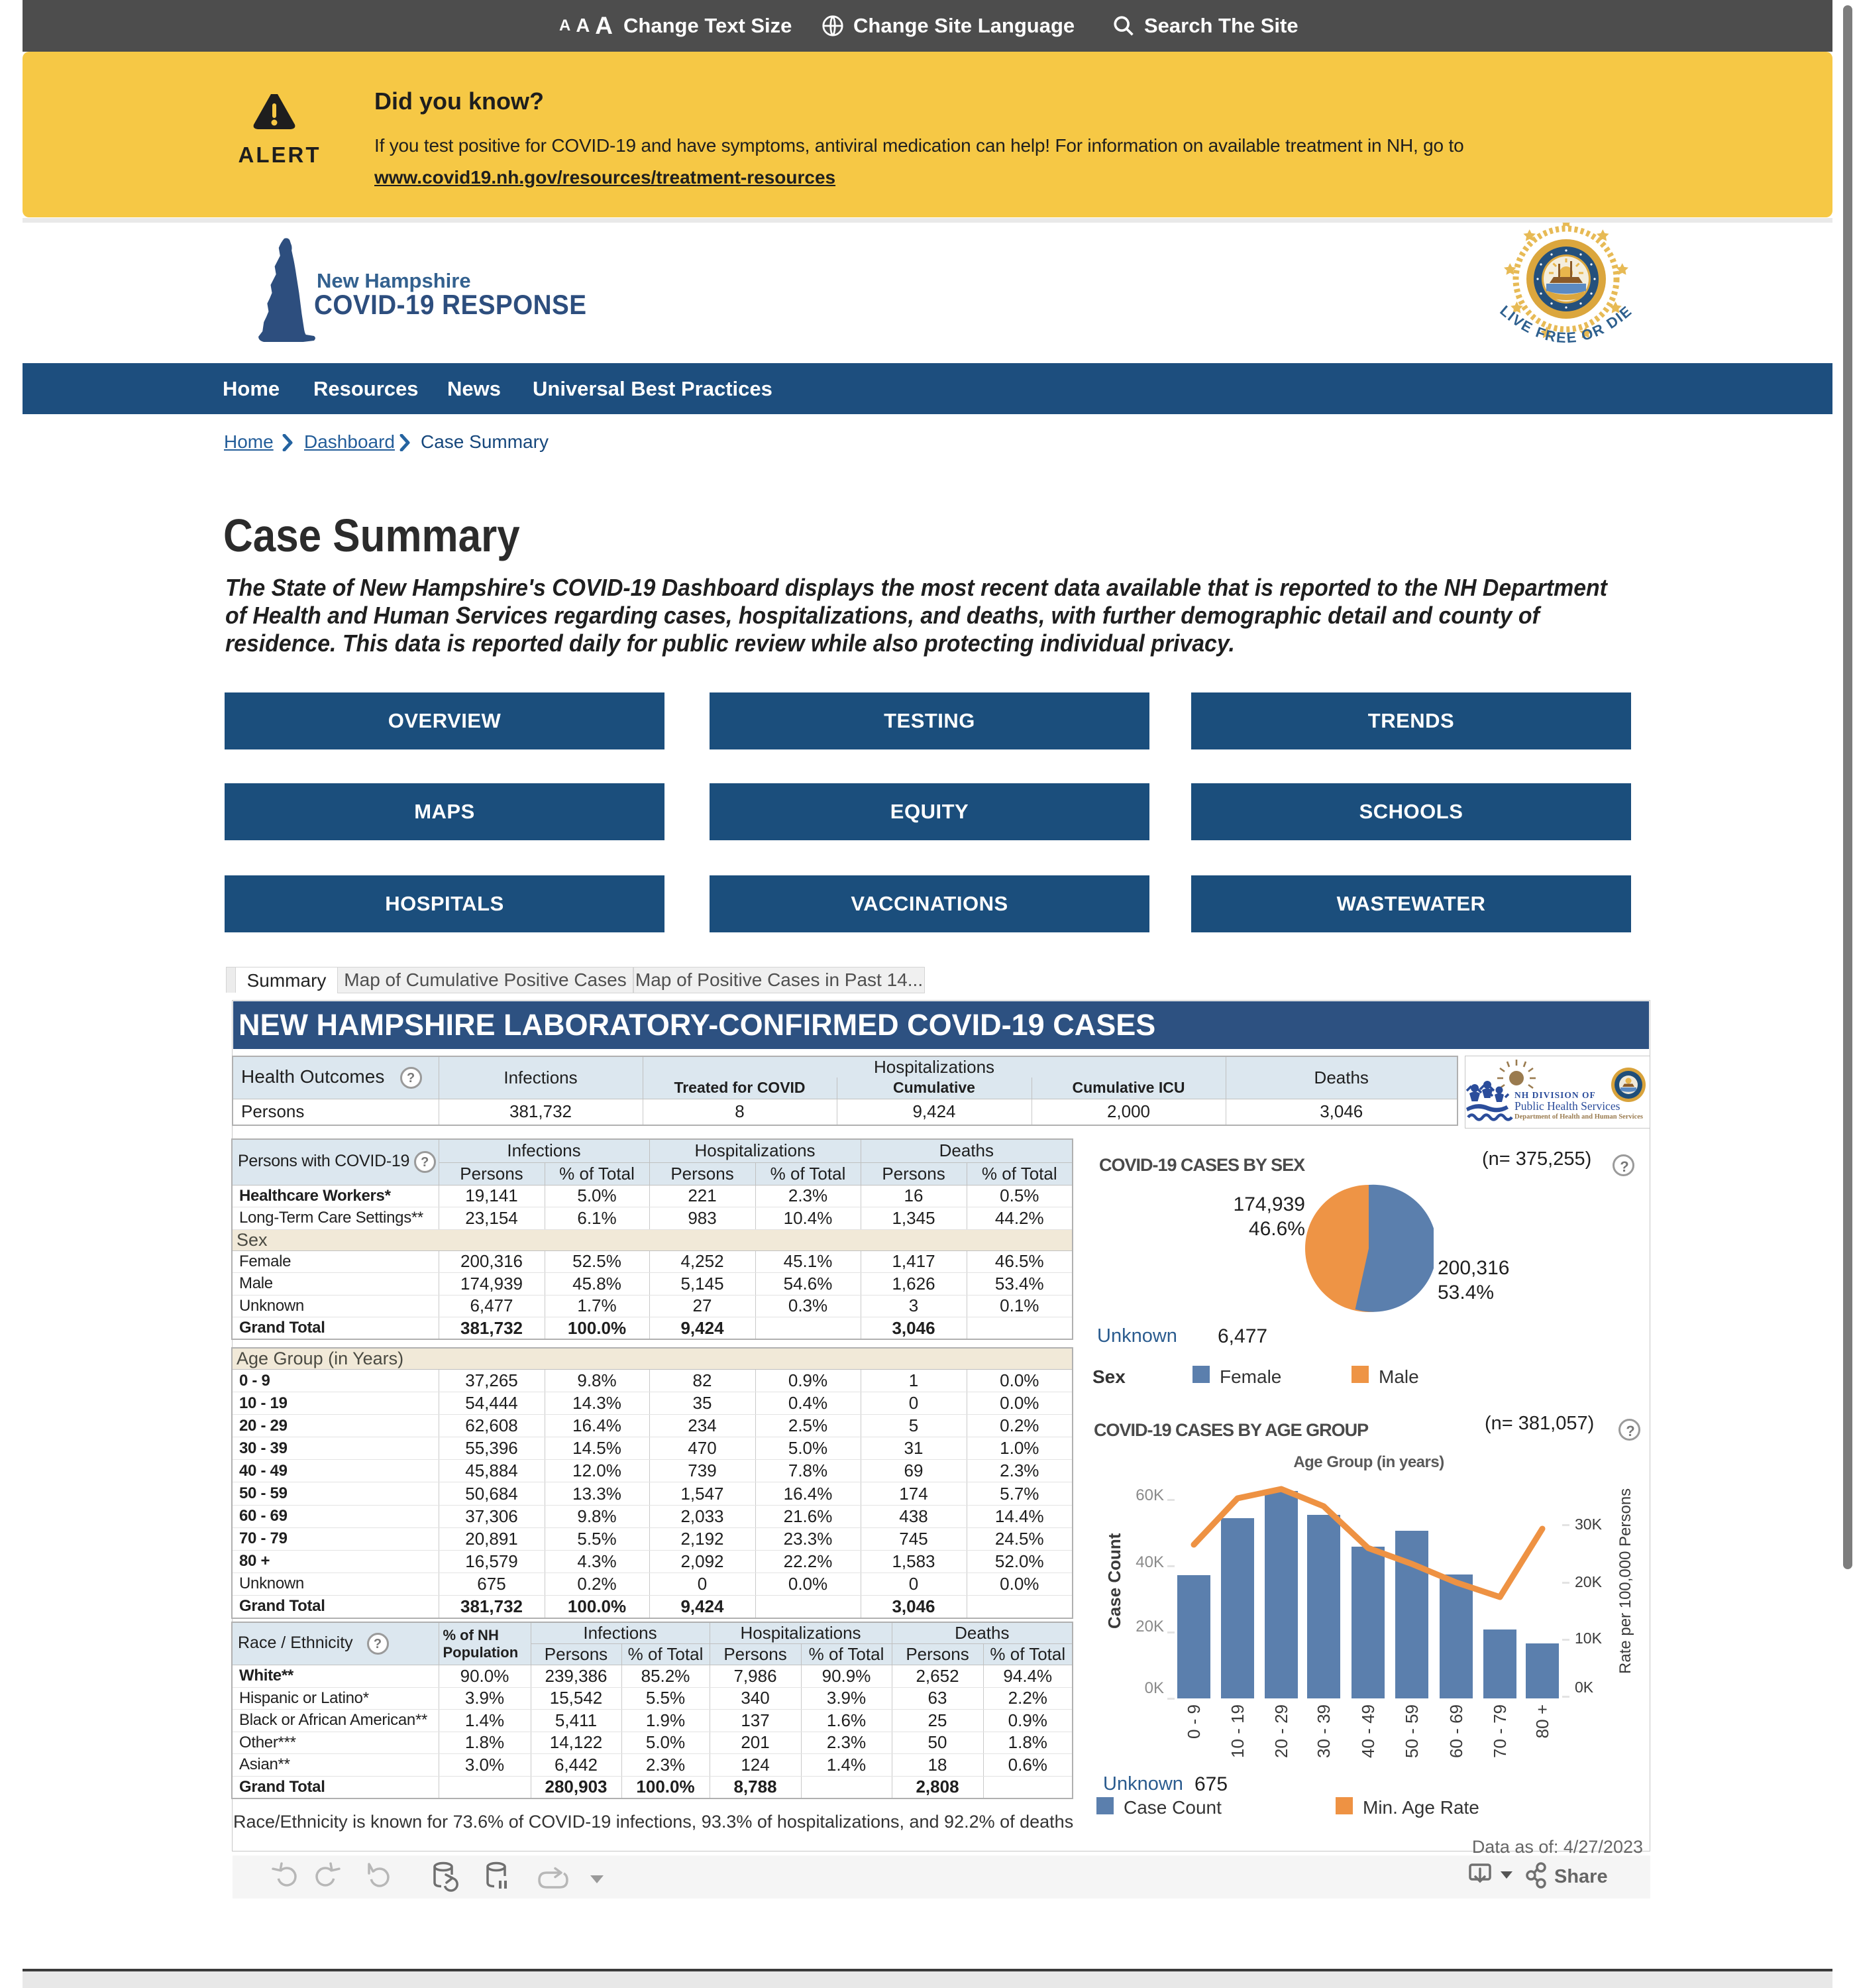 The width and height of the screenshot is (1855, 1988). What do you see at coordinates (1578, 1117) in the screenshot?
I see `svg-text:Department of Health and Human: Department of Health and Human Services` at bounding box center [1578, 1117].